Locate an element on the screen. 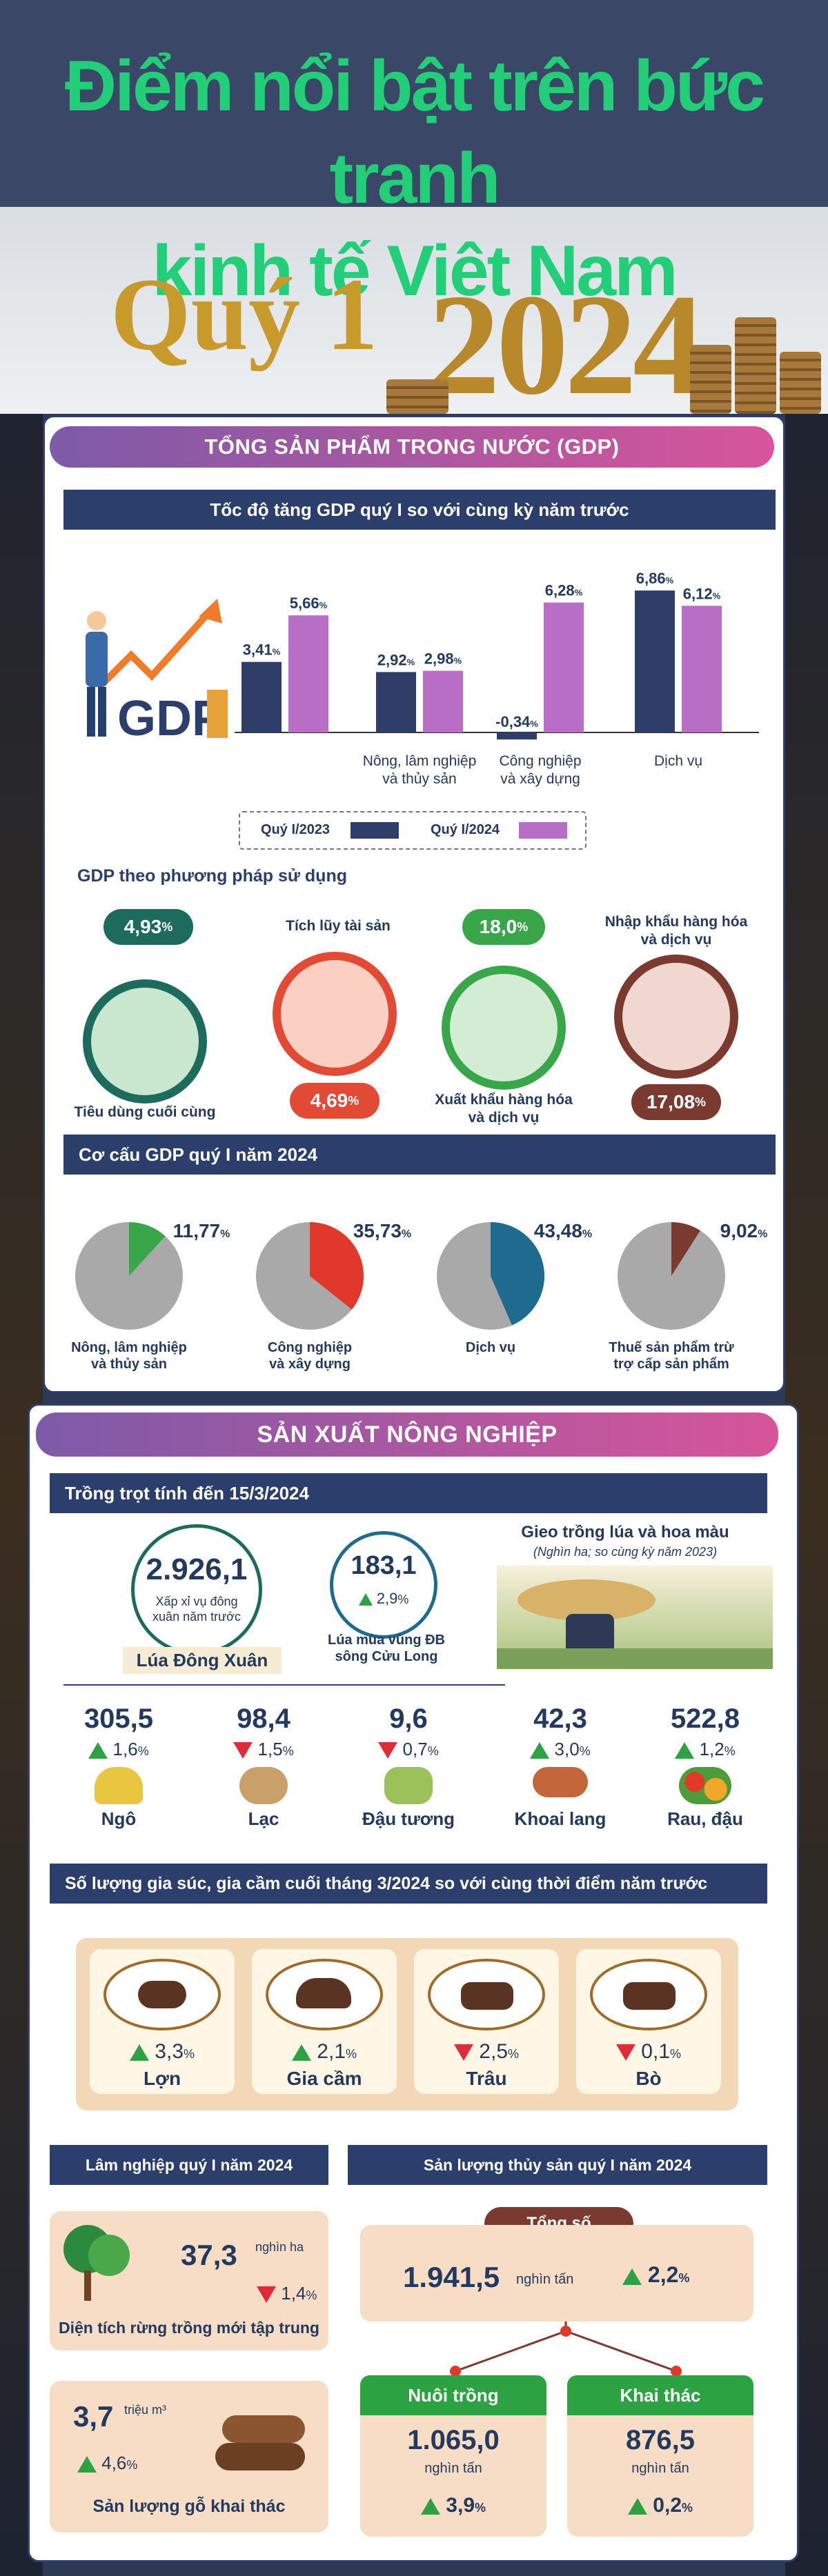 This screenshot has width=828, height=2576. legend-2024-swatch is located at coordinates (543, 830).